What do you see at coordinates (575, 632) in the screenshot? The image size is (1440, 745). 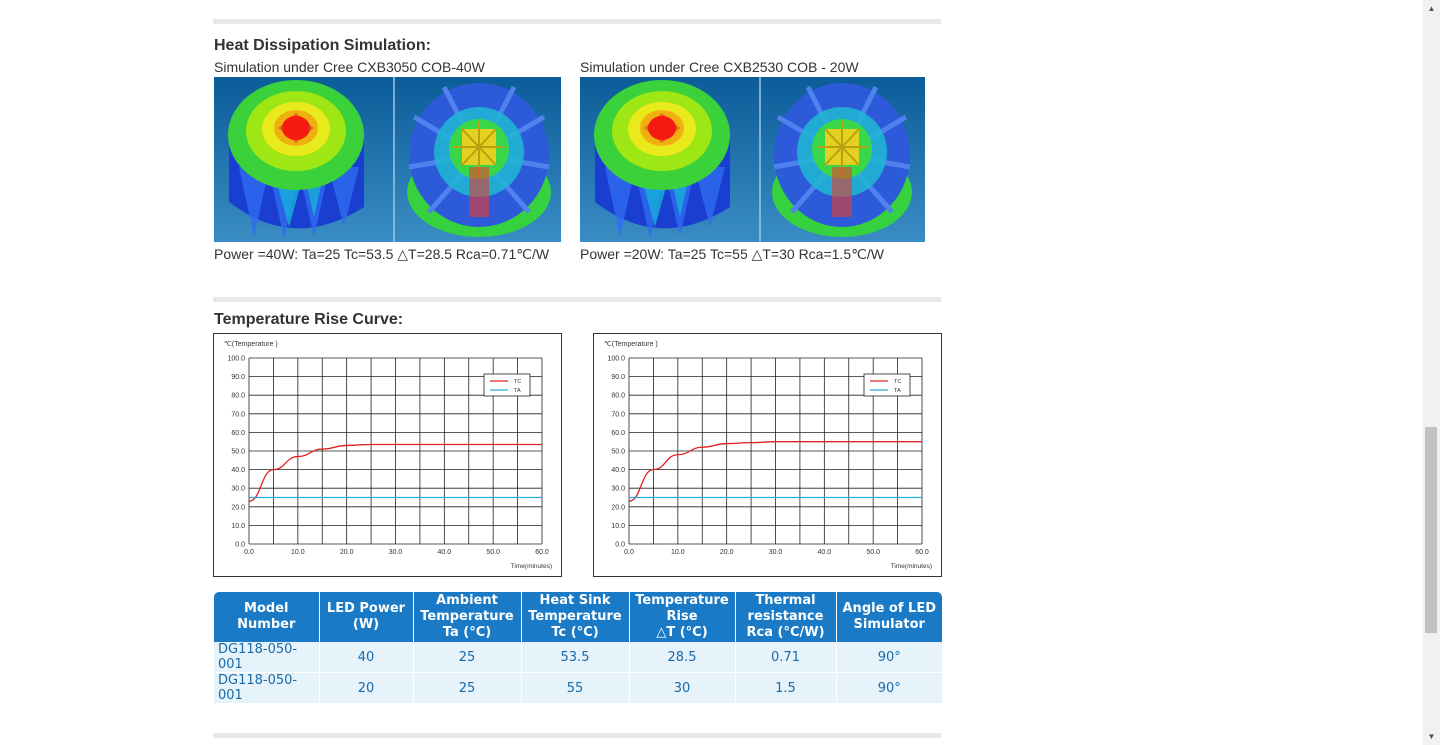 I see `header-line: Tc (°C)` at bounding box center [575, 632].